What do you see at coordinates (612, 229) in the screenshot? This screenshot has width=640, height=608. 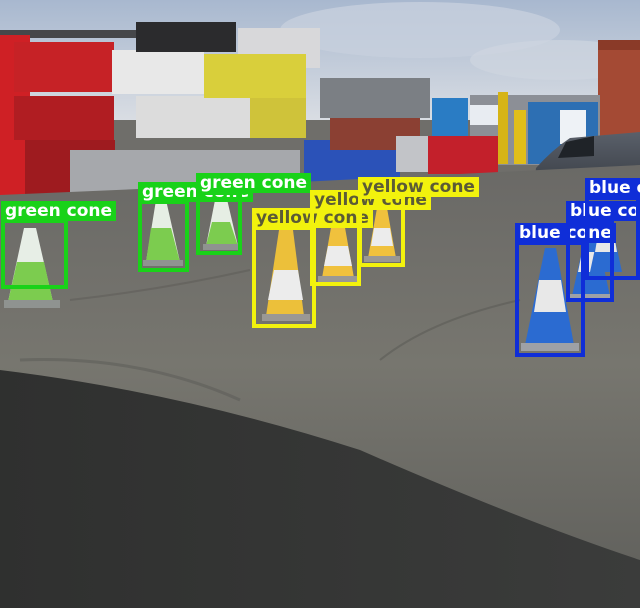 I see `detection-box: blue cone` at bounding box center [612, 229].